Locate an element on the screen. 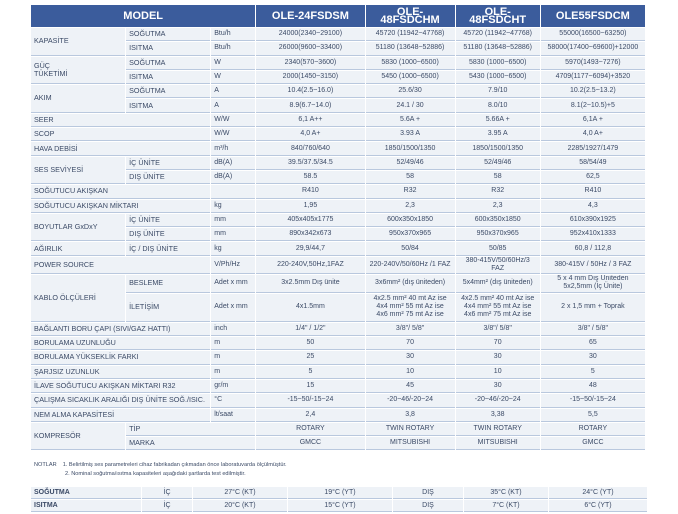 This screenshot has height=514, width=678. unit: Btu/h is located at coordinates (233, 49).